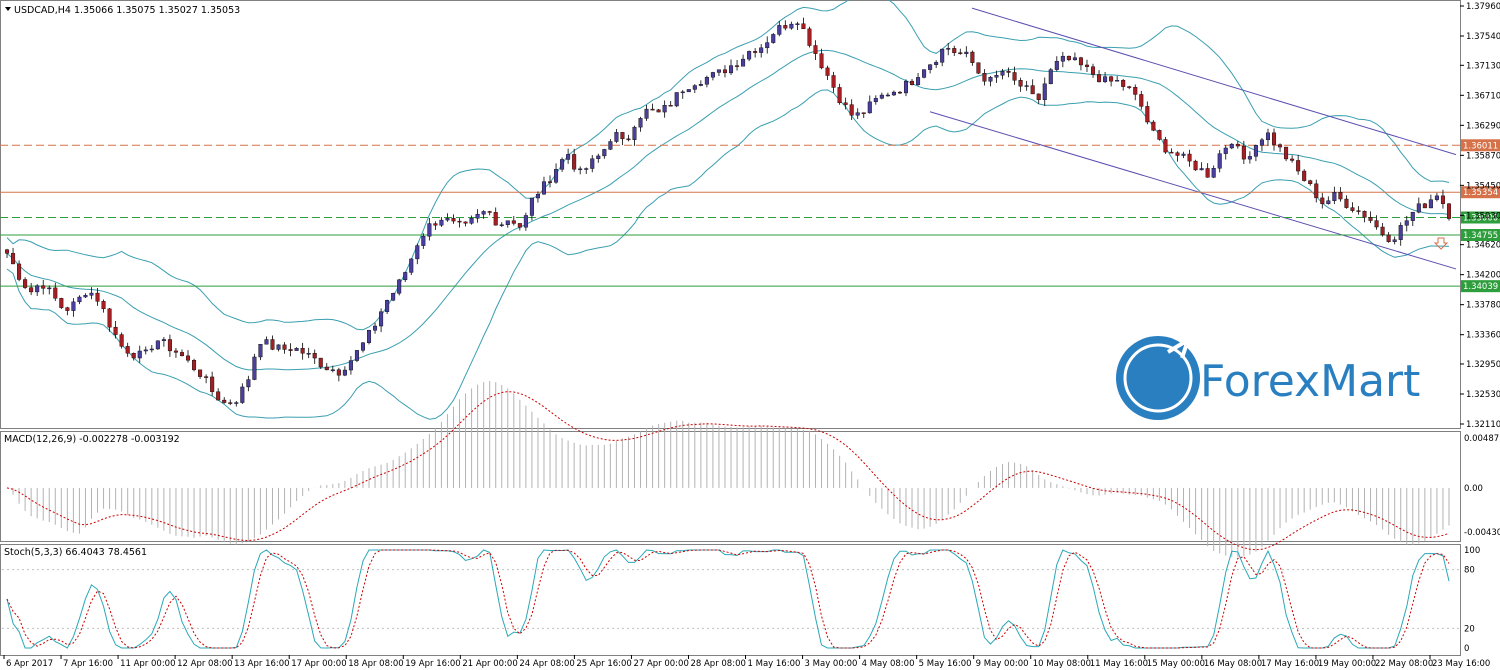  I want to click on y-tick-label: 1.33780, so click(1483, 306).